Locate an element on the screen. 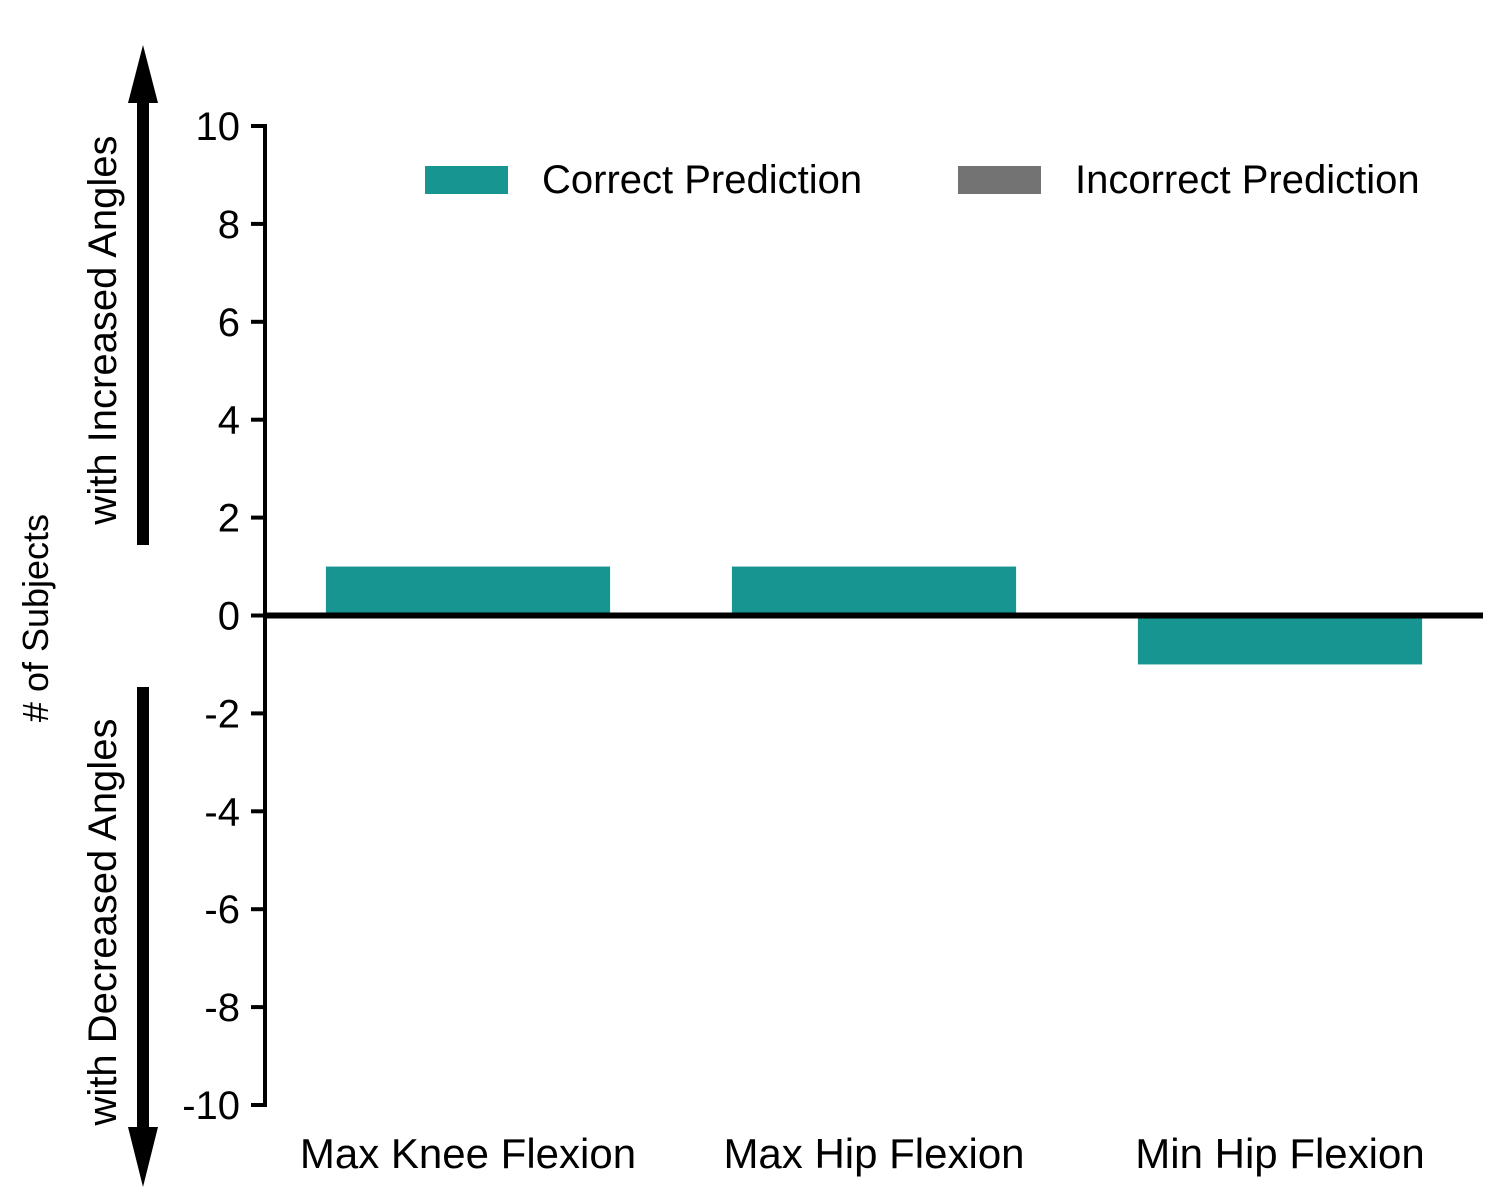  legend-label: Correct Prediction is located at coordinates (702, 180).